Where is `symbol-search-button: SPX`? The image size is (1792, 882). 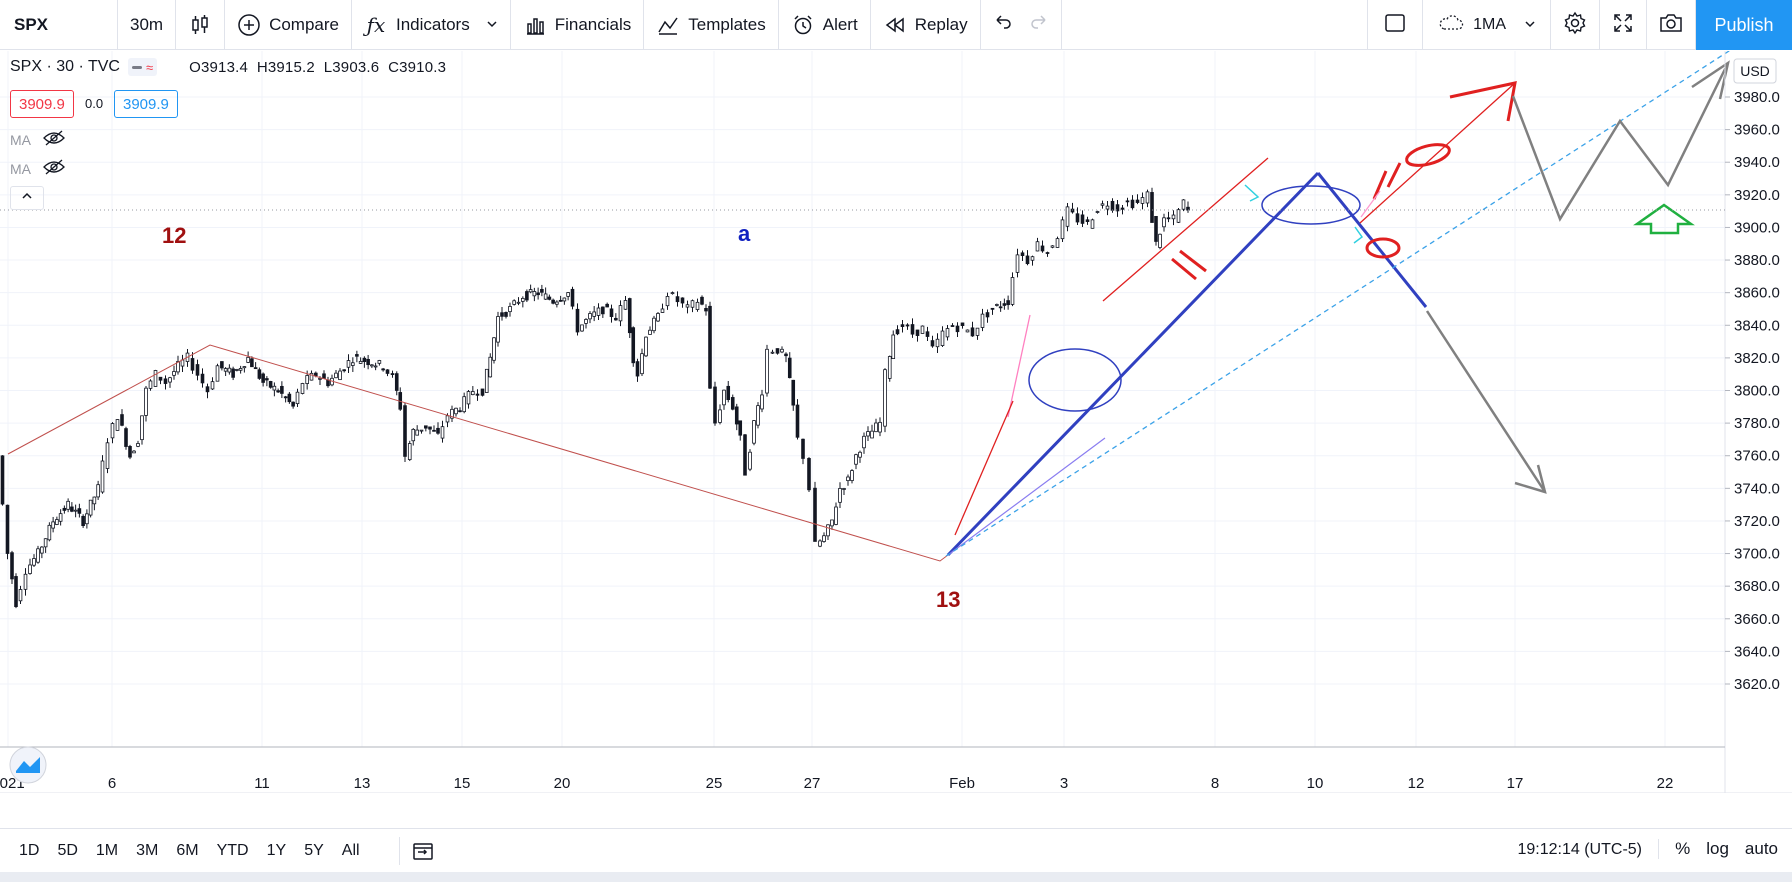 symbol-search-button: SPX is located at coordinates (59, 24).